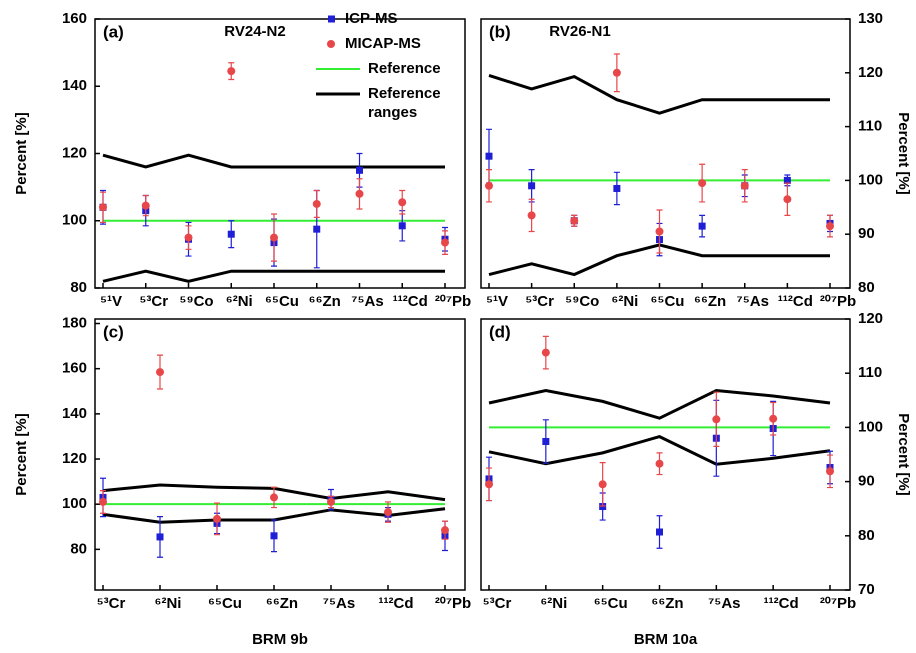 Image resolution: width=916 pixels, height=653 pixels. Describe the element at coordinates (371, 18) in the screenshot. I see `legend-label: ICP-MS` at that location.